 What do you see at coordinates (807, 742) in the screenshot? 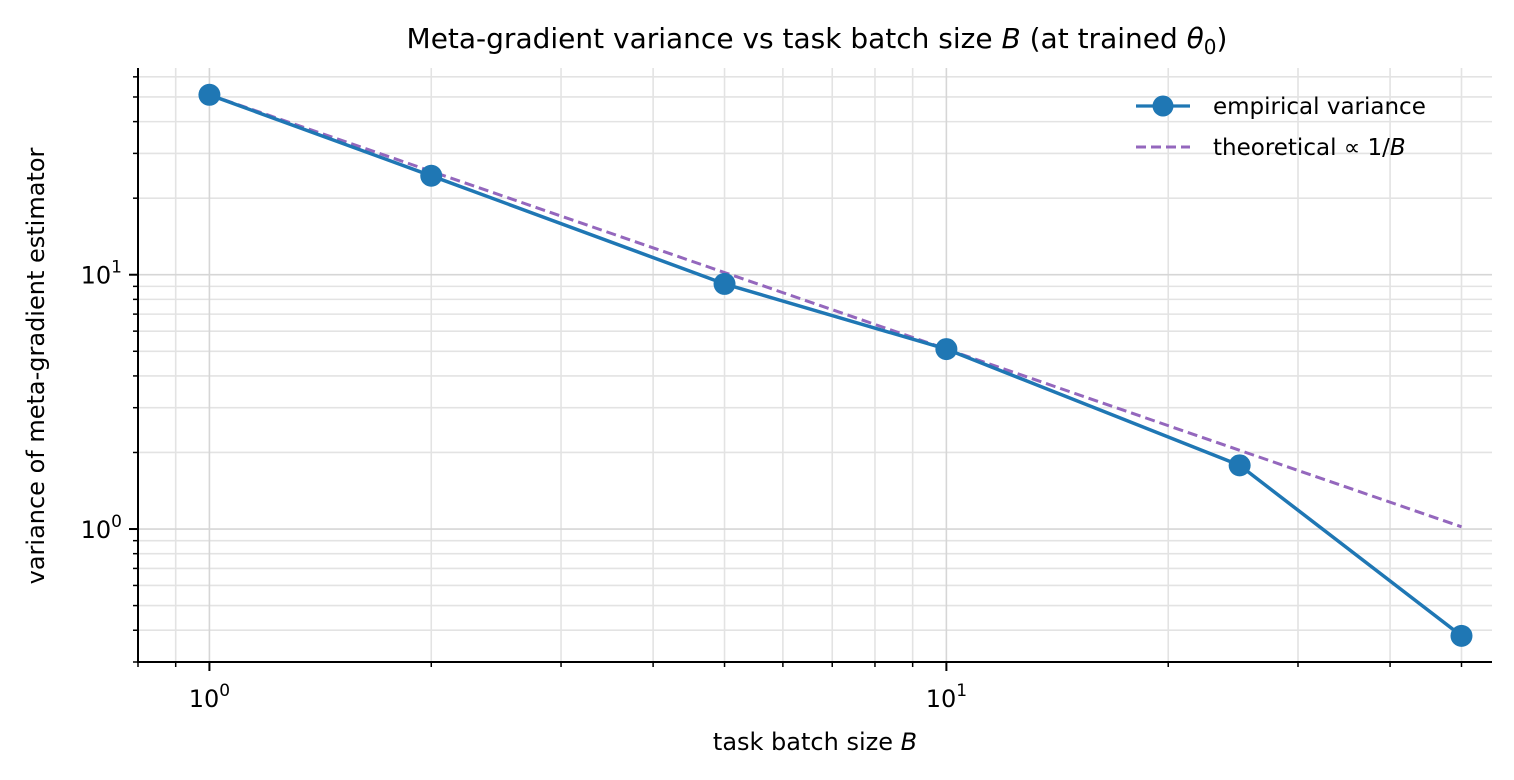
I see `x-axis-title-prefix: task batch size` at bounding box center [807, 742].